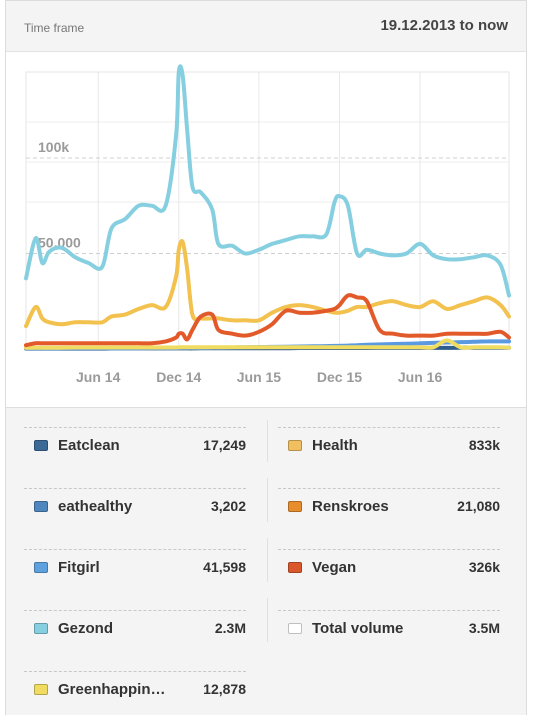 The width and height of the screenshot is (534, 720). I want to click on series-line-health, so click(267, 284).